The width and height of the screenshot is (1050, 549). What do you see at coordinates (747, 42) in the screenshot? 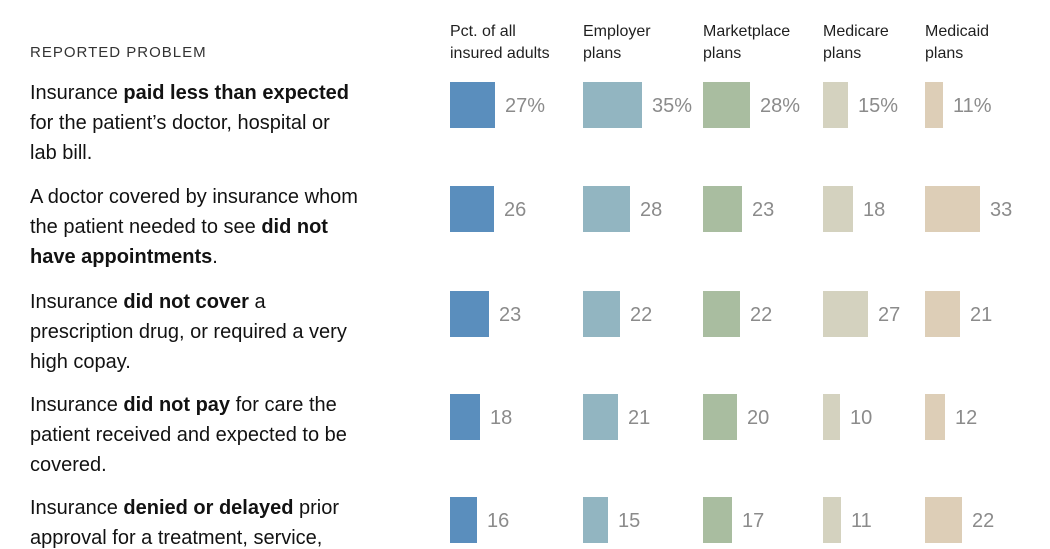
I see `column-header: Marketplace plans` at bounding box center [747, 42].